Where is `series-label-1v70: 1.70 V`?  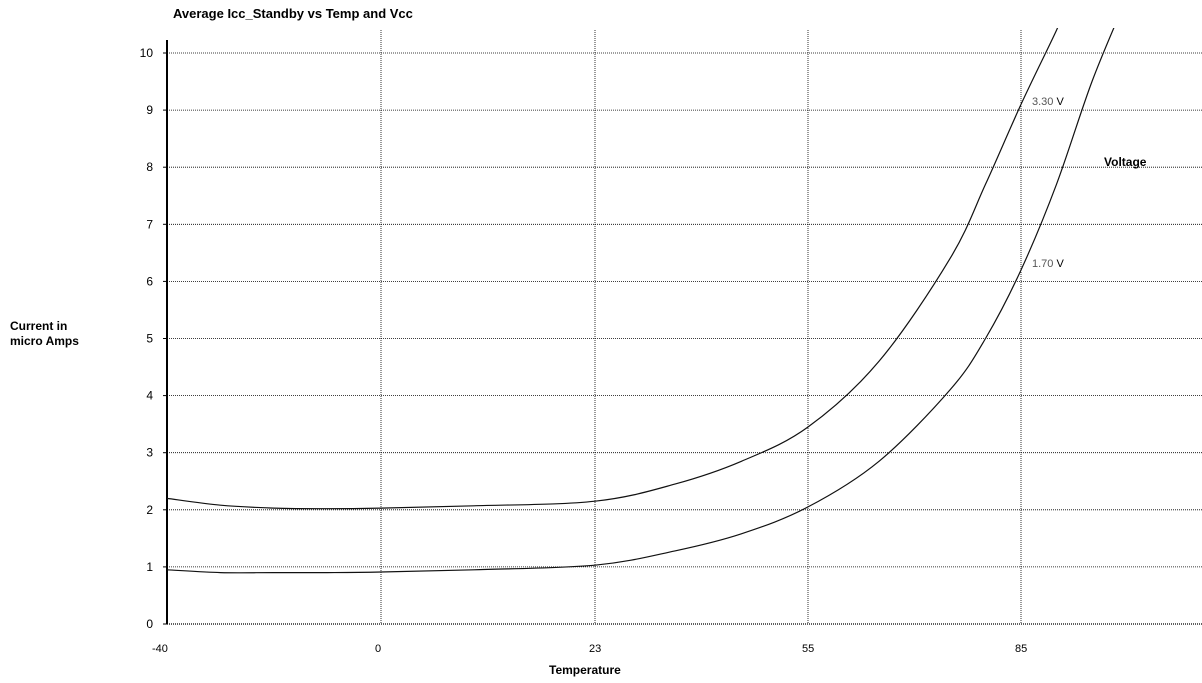 series-label-1v70: 1.70 V is located at coordinates (1048, 264).